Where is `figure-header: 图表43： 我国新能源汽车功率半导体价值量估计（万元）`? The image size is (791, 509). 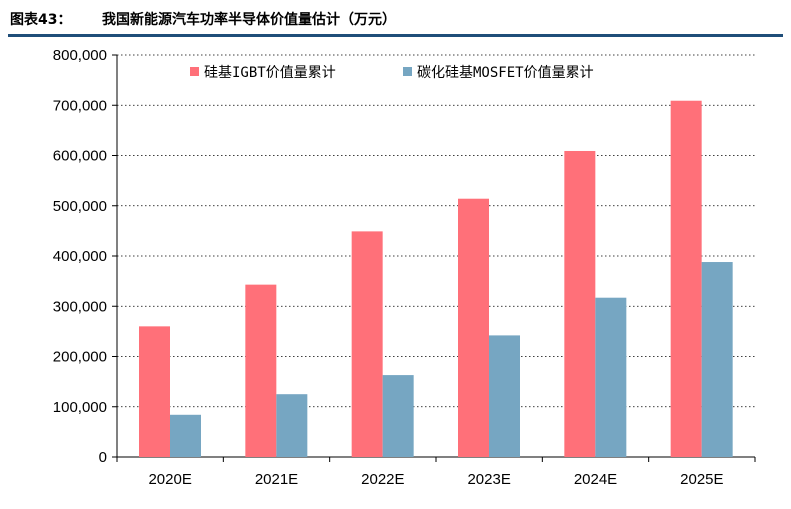 figure-header: 图表43： 我国新能源汽车功率半导体价值量估计（万元） is located at coordinates (395, 19).